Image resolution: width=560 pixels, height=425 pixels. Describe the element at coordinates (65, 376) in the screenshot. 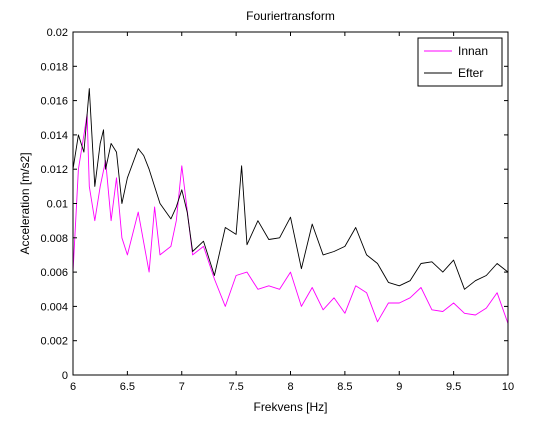

I see `y-tick-label: 0` at that location.